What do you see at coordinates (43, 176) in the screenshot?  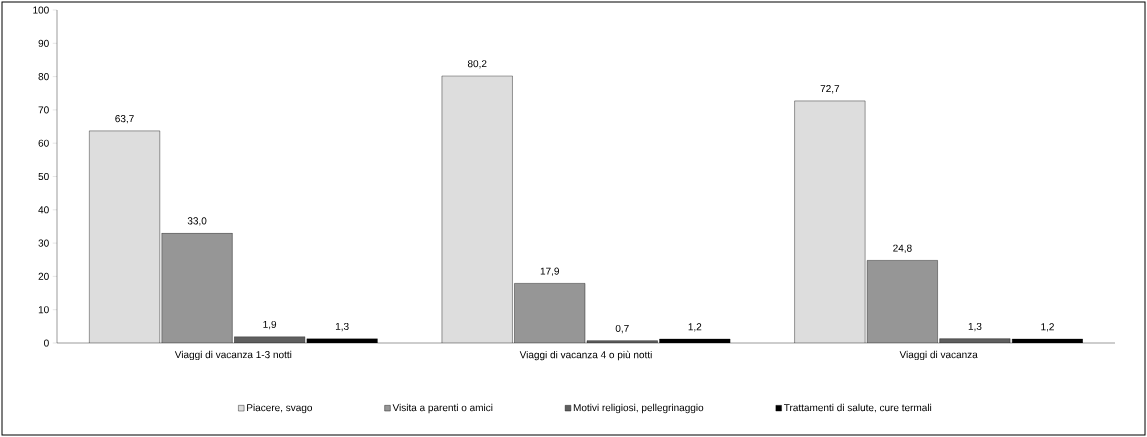 I see `y-tick-label: 50` at bounding box center [43, 176].